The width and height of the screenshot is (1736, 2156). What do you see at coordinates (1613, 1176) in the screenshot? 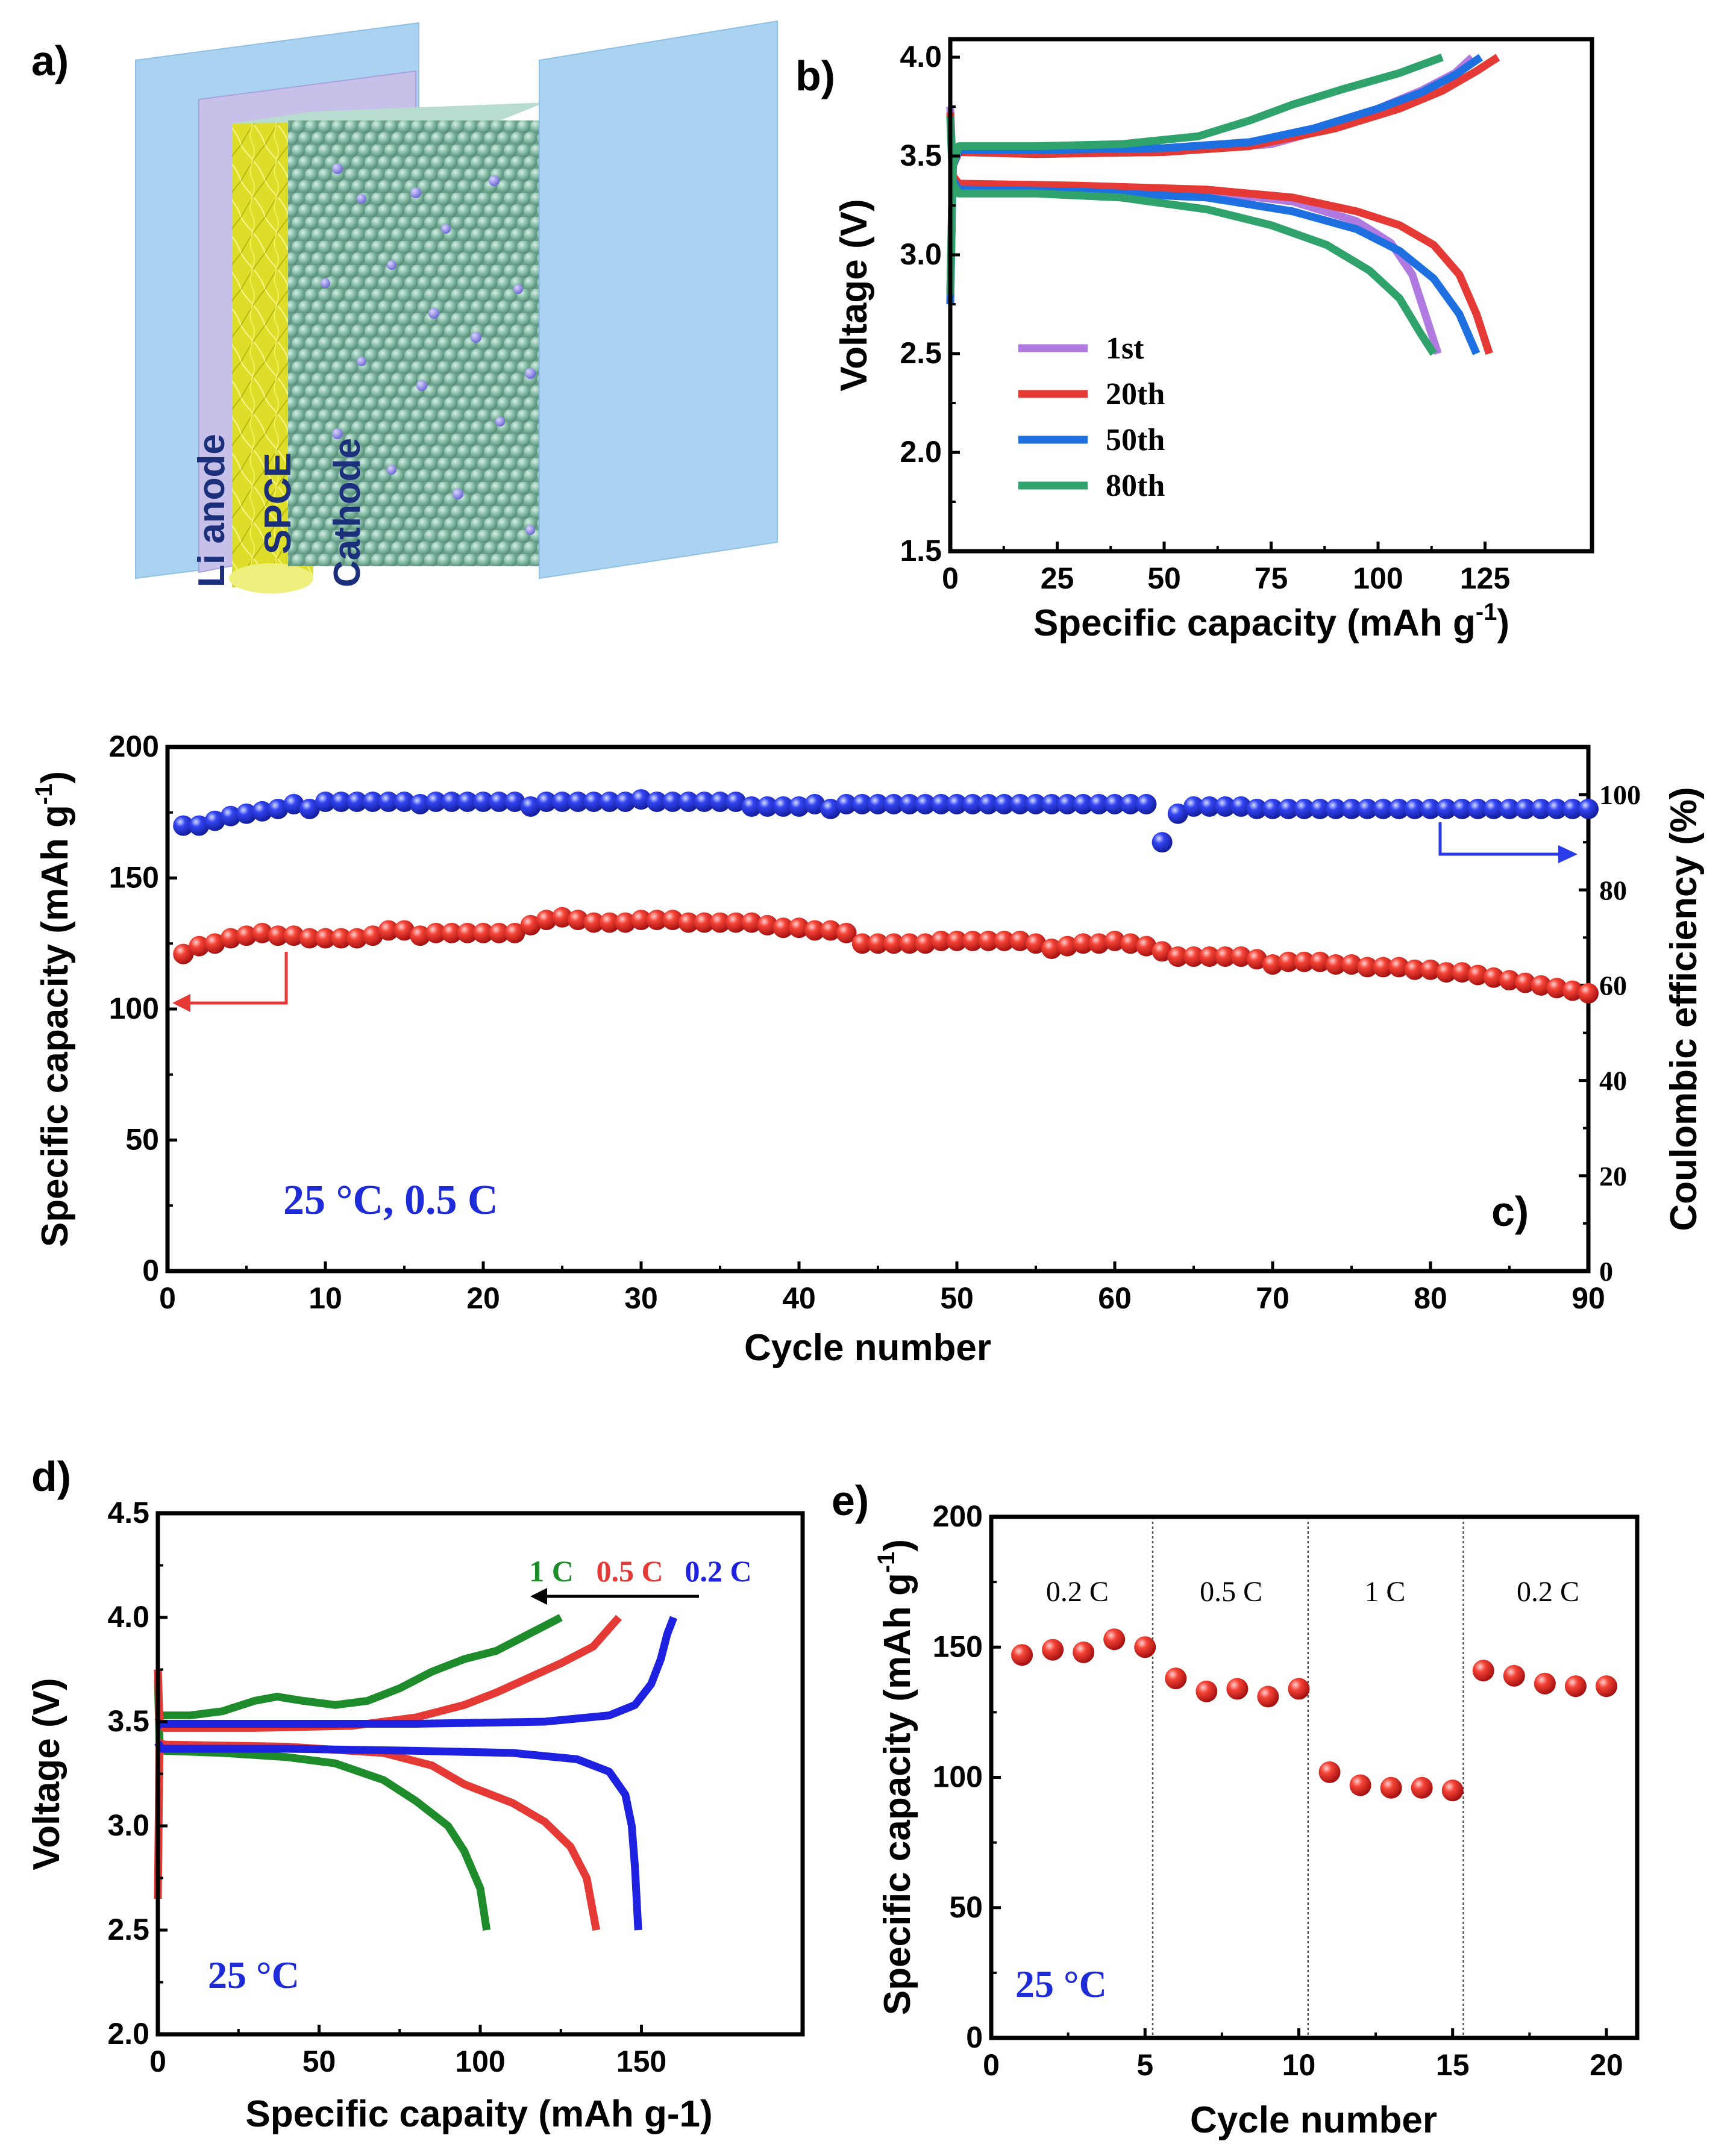
I see `panel-c-right-ytick-label: 20` at bounding box center [1613, 1176].